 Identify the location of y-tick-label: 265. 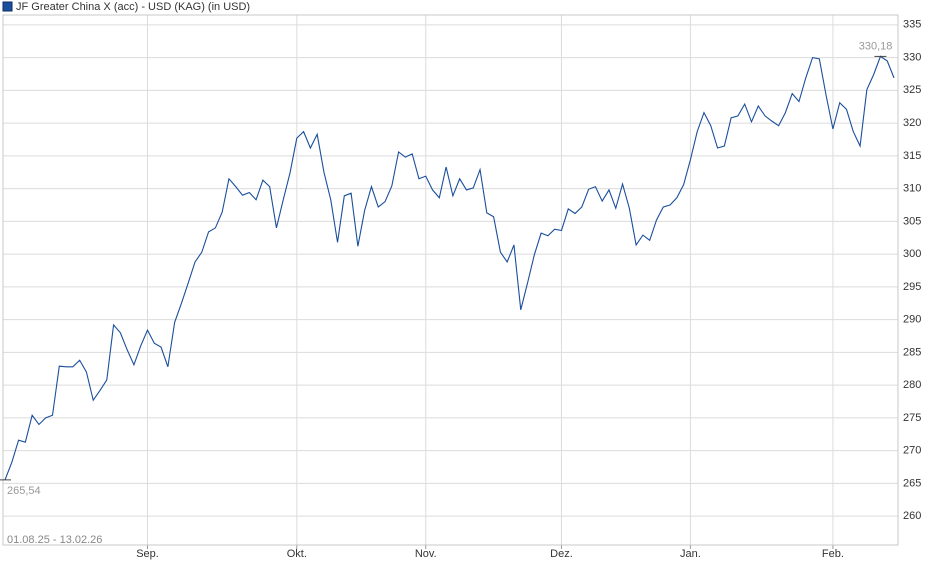
(912, 483).